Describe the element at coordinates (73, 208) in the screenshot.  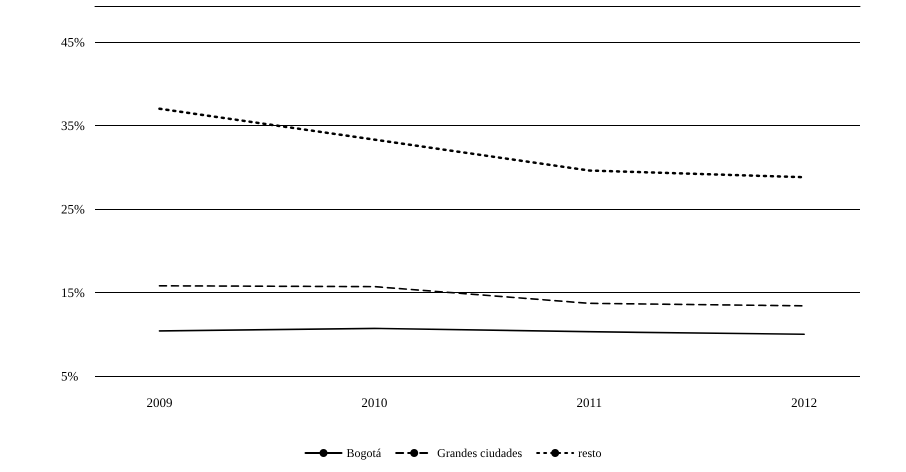
I see `y-tick-label: 25%` at that location.